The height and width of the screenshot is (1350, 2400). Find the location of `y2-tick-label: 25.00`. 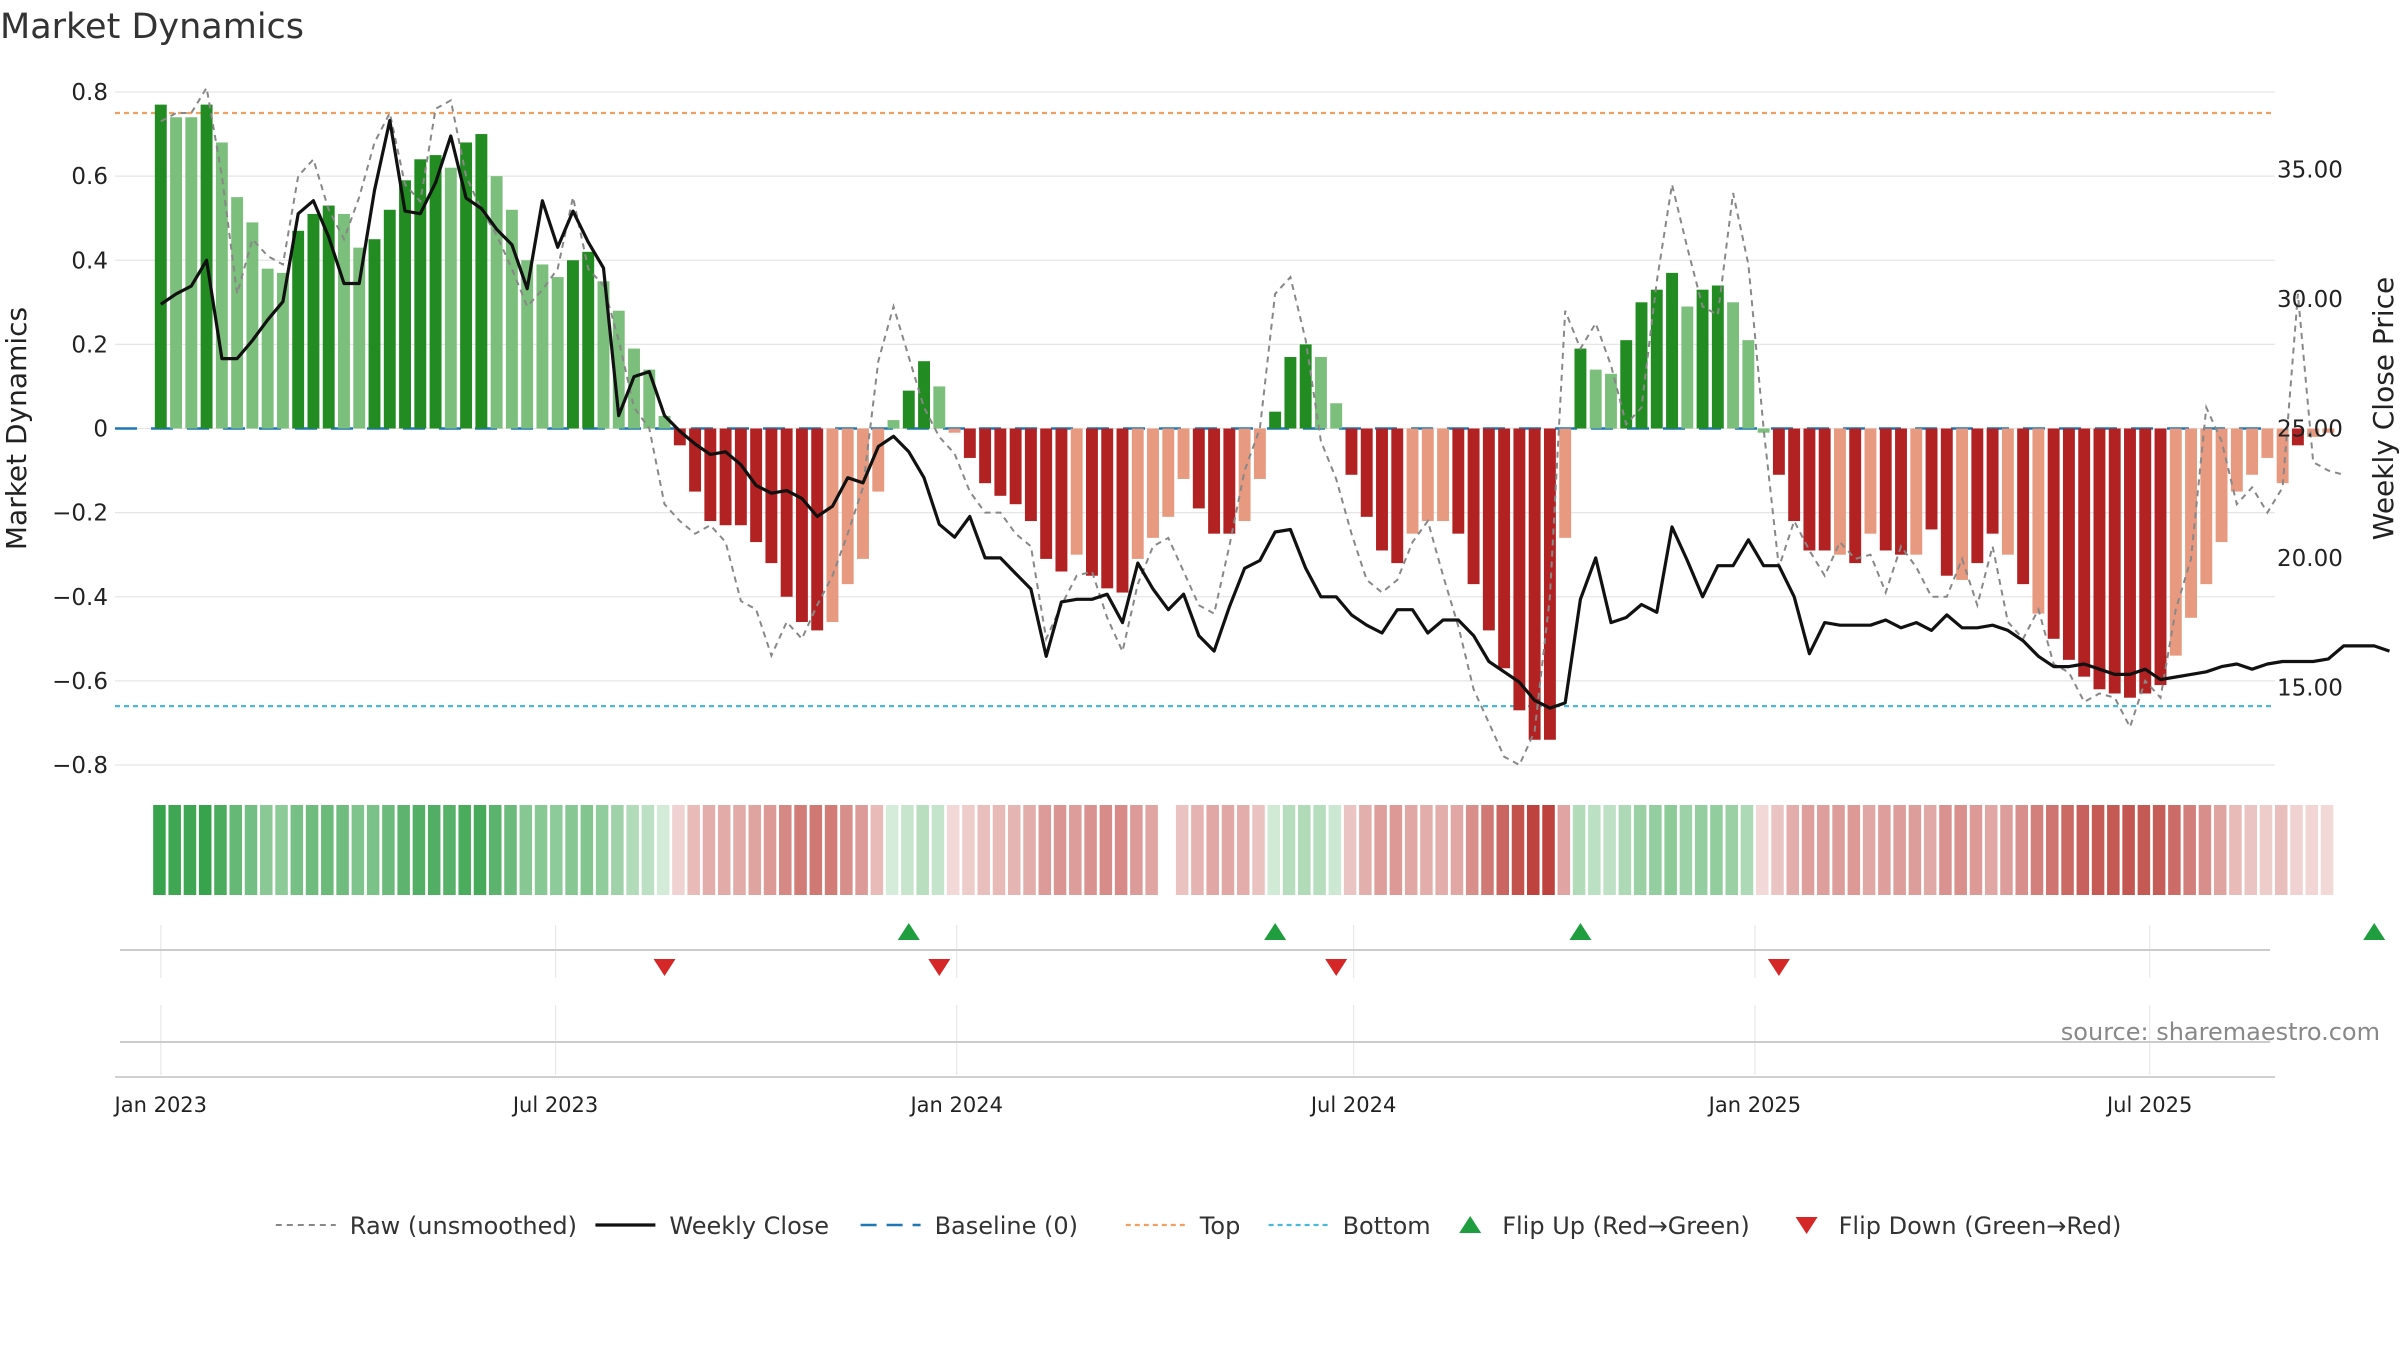

y2-tick-label: 25.00 is located at coordinates (2310, 430).